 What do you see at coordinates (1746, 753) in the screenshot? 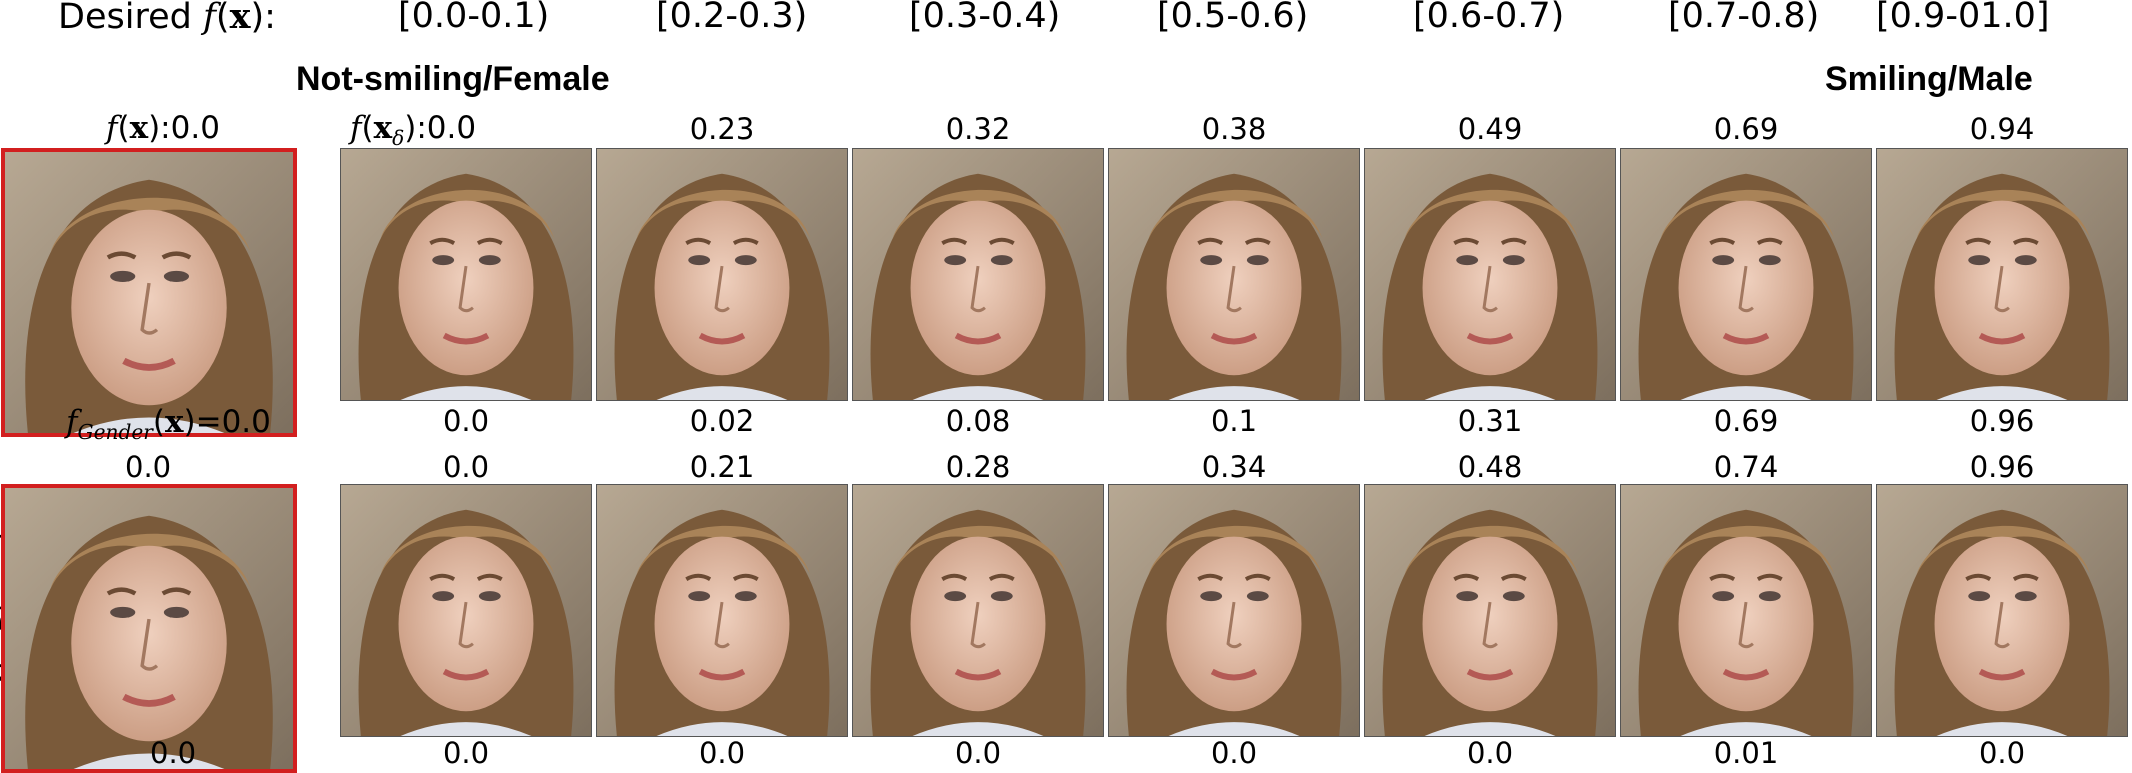
I see `nobiased-bottom-value: 0.01` at bounding box center [1746, 753].